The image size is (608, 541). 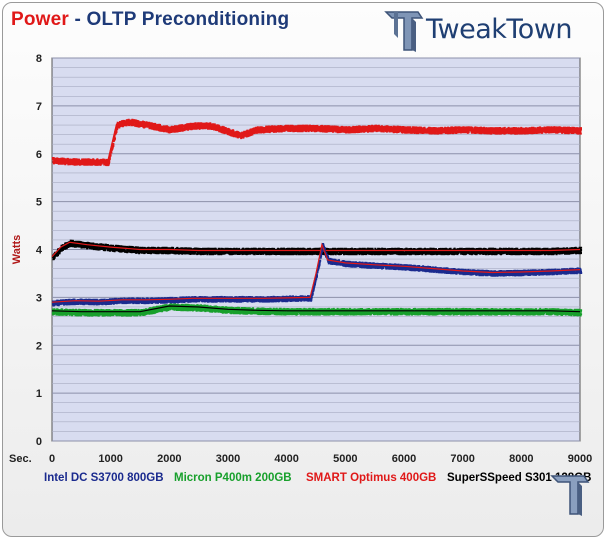 I want to click on x-tick-label: 5000, so click(x=345, y=459).